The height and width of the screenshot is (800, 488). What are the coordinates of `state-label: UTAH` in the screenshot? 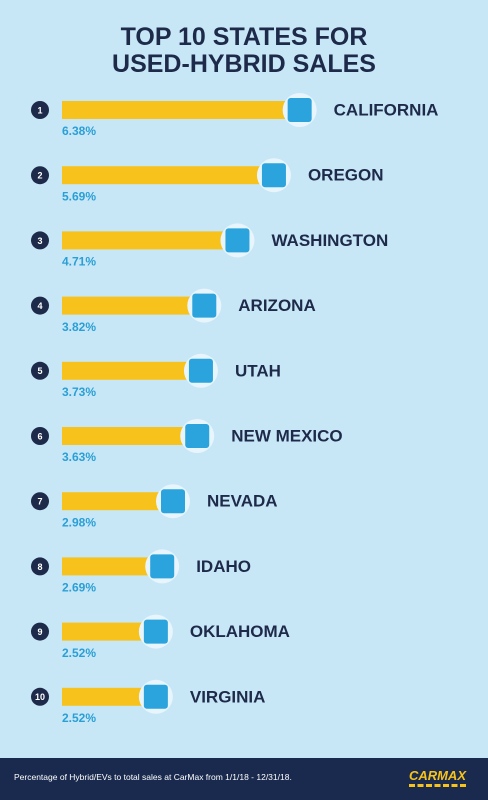 It's located at (258, 370).